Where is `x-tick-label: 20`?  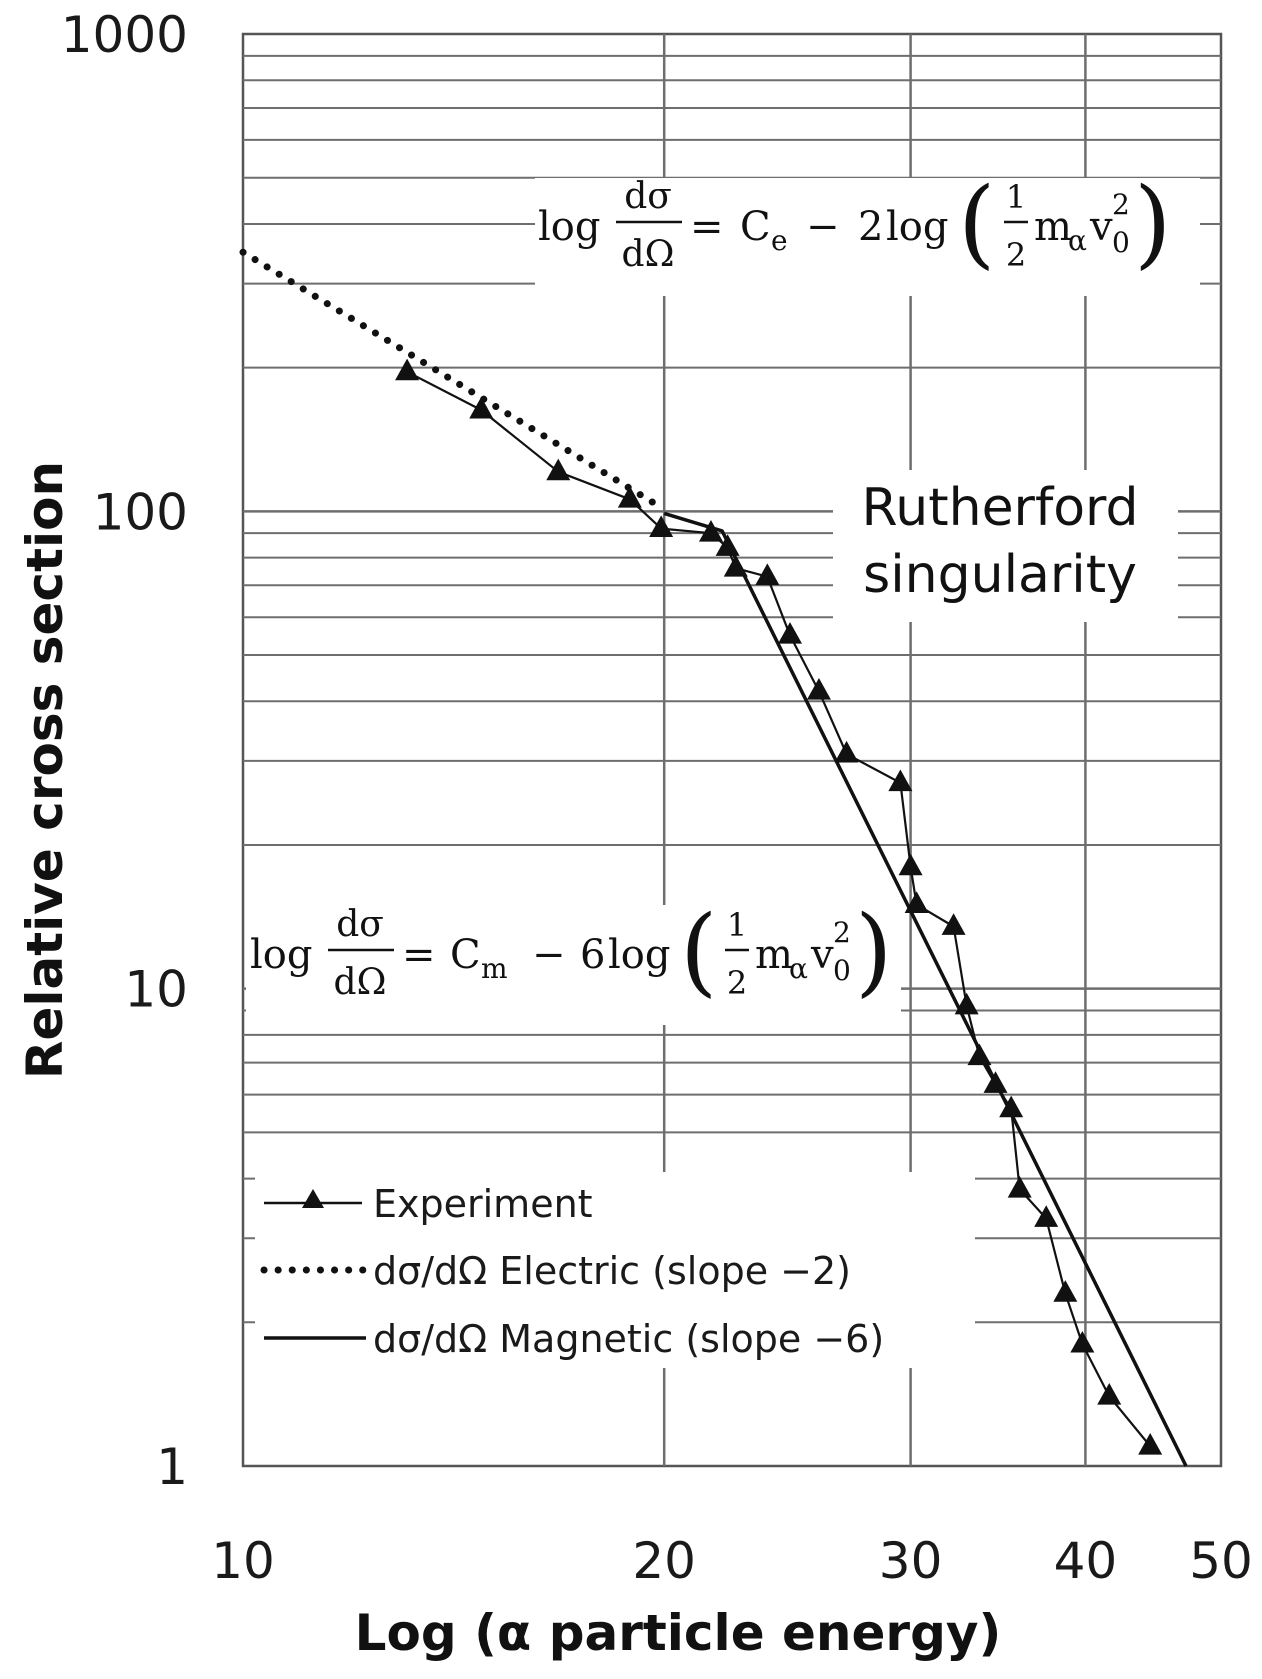
x-tick-label: 20 is located at coordinates (664, 1561).